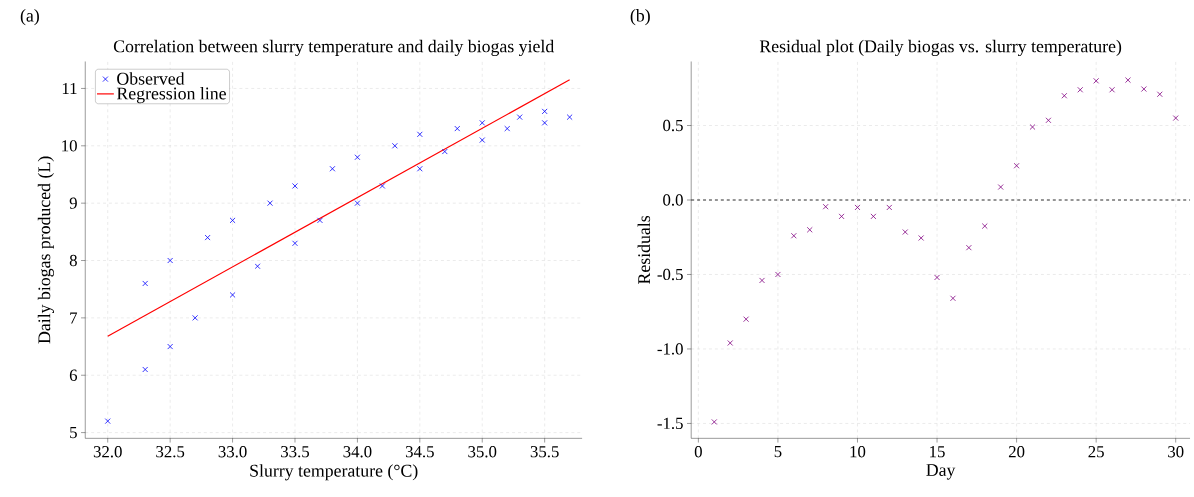 The width and height of the screenshot is (1194, 497). I want to click on y-tick-label: 8, so click(73, 260).